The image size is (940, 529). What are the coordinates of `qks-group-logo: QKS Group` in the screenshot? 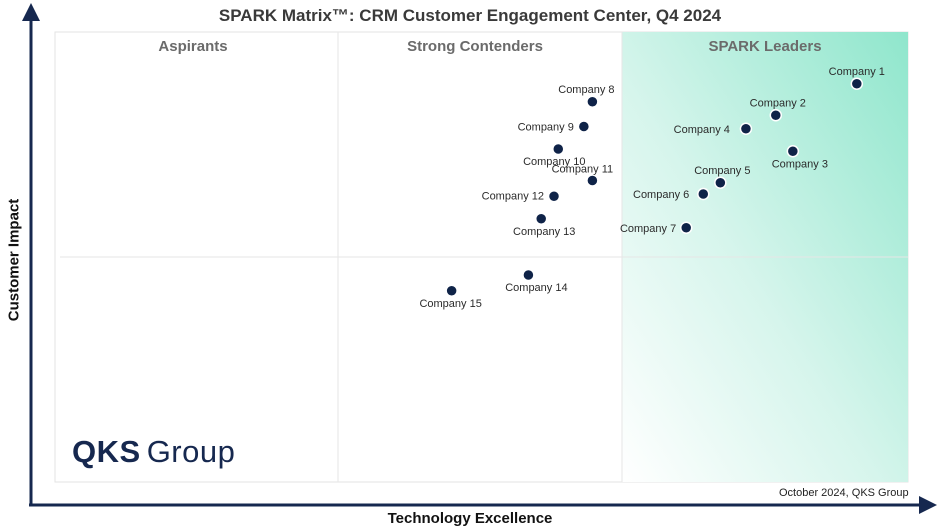 It's located at (153, 452).